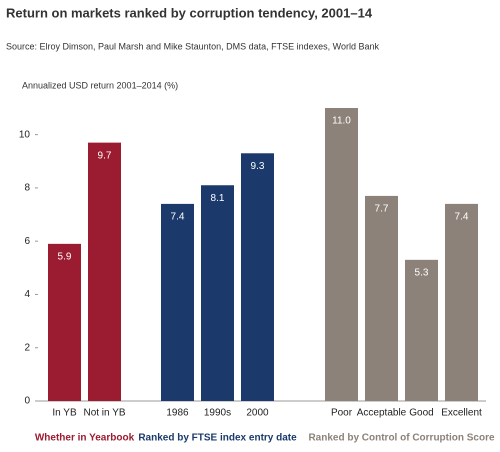 This screenshot has height=452, width=500. Describe the element at coordinates (27, 401) in the screenshot. I see `y-tick-label: 0` at that location.